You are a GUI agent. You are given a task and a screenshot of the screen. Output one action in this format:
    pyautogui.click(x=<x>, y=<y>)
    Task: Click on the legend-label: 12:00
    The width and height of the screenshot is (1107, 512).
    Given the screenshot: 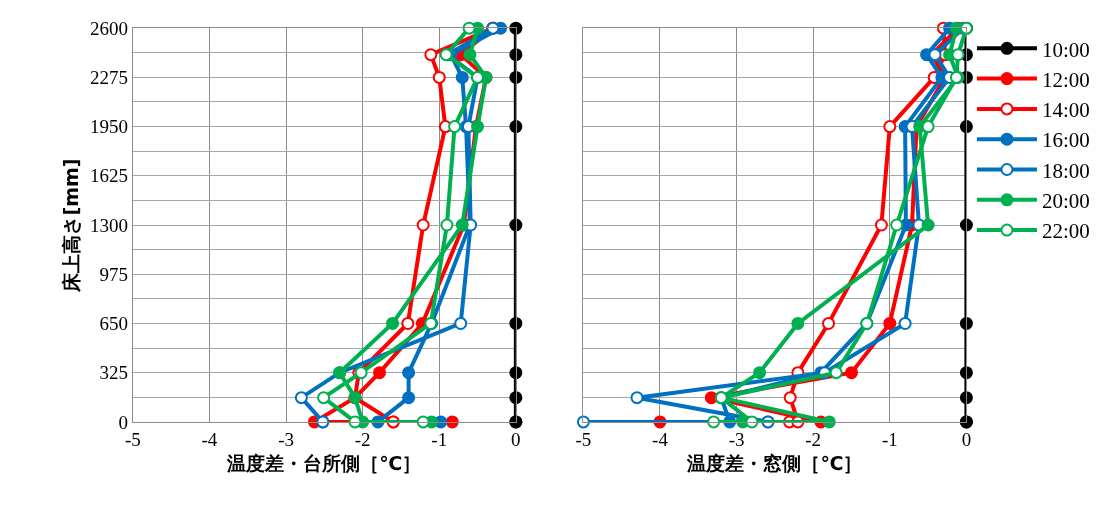 What is the action you would take?
    pyautogui.click(x=1065, y=79)
    